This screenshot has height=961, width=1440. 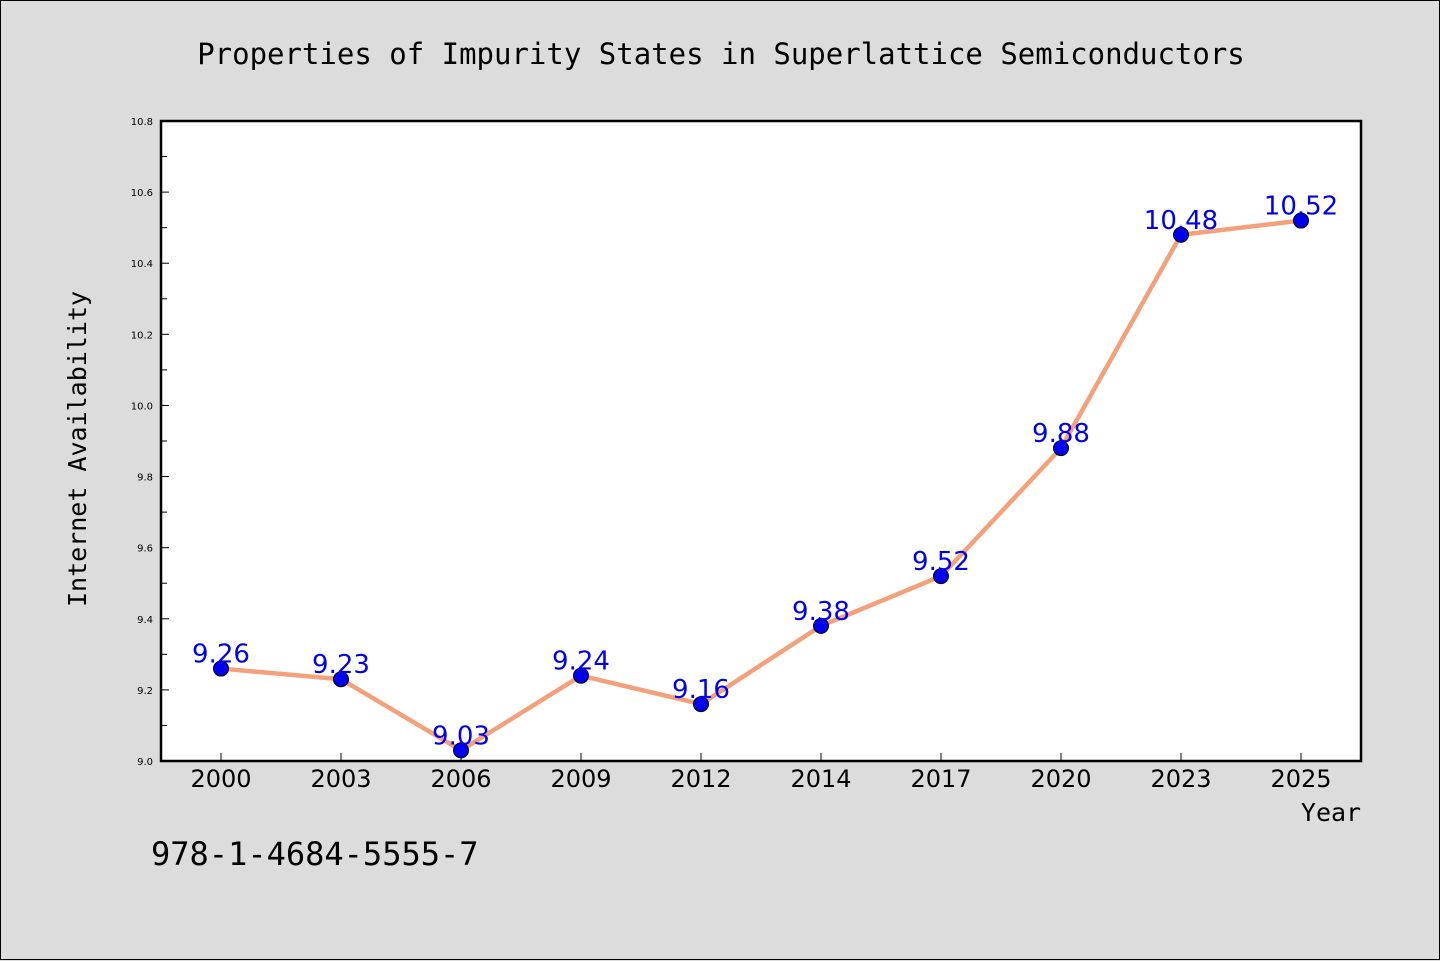 What do you see at coordinates (820, 779) in the screenshot?
I see `x-tick-label: 2014` at bounding box center [820, 779].